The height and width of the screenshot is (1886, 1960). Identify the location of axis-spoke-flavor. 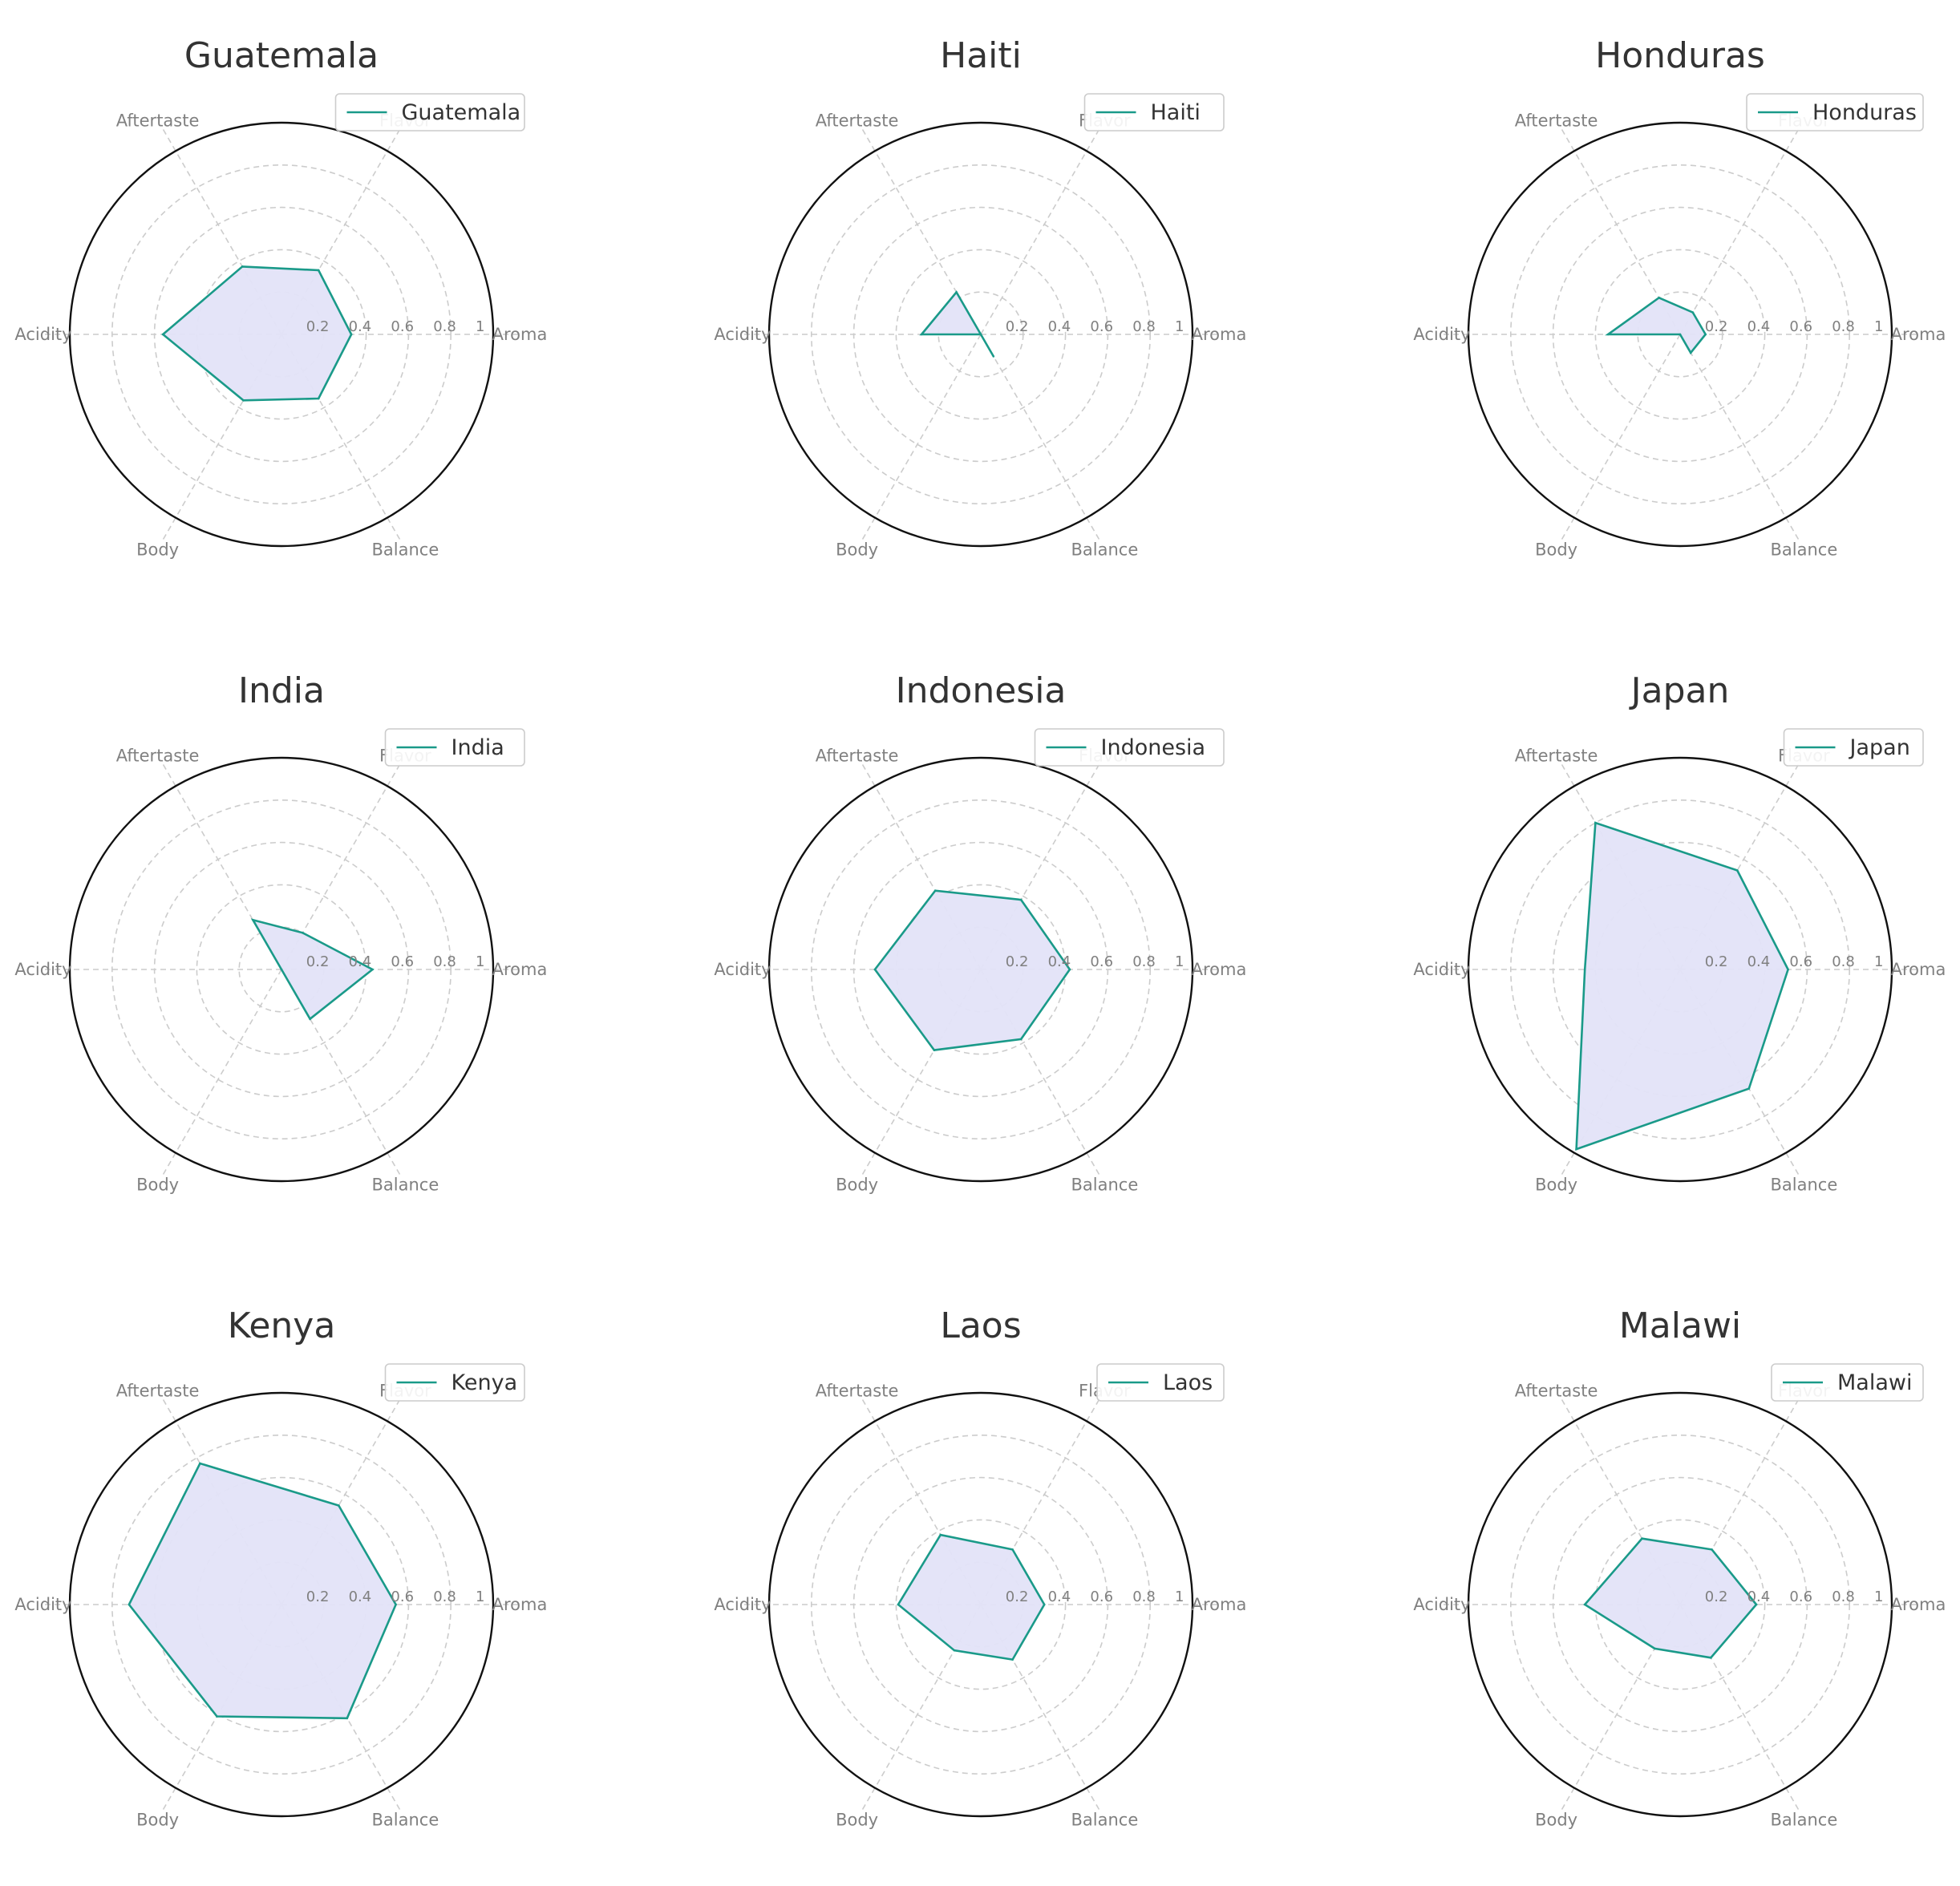
(1040, 231).